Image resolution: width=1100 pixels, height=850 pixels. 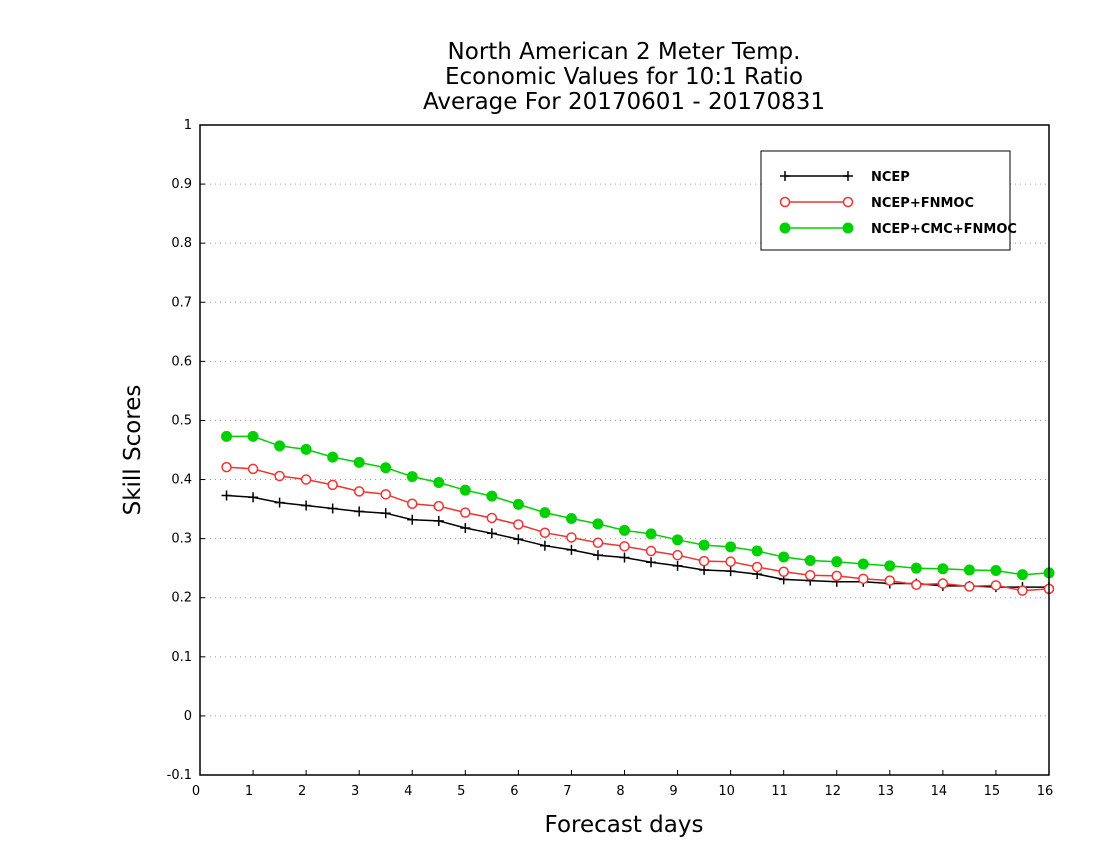 I want to click on y-tick-label: 0.4, so click(x=181, y=480).